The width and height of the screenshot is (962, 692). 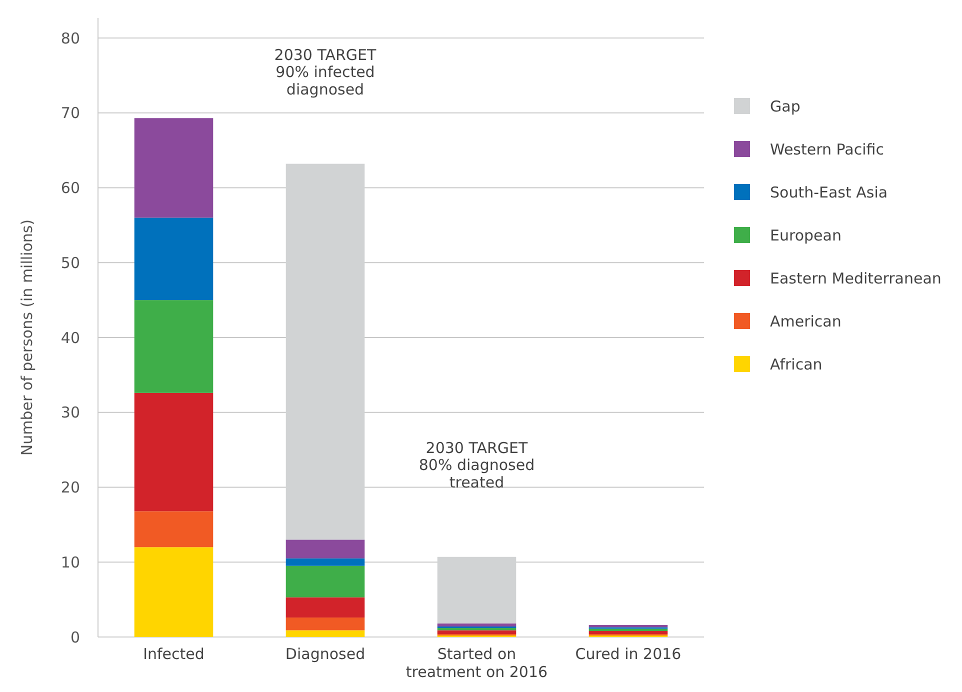 What do you see at coordinates (326, 72) in the screenshot?
I see `annotation: 2030 TARGET 90% infected diagnosed` at bounding box center [326, 72].